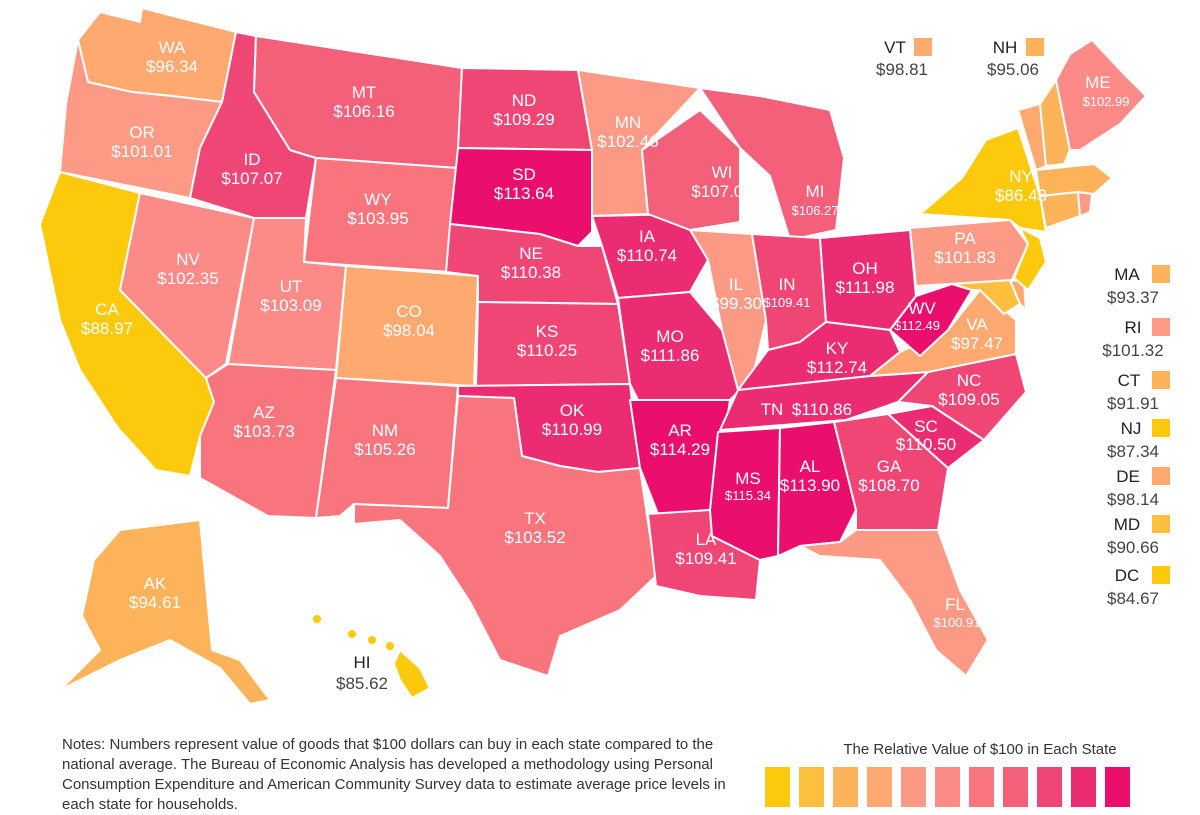 The height and width of the screenshot is (815, 1200). Describe the element at coordinates (787, 284) in the screenshot. I see `label-in-abbr: IN` at that location.